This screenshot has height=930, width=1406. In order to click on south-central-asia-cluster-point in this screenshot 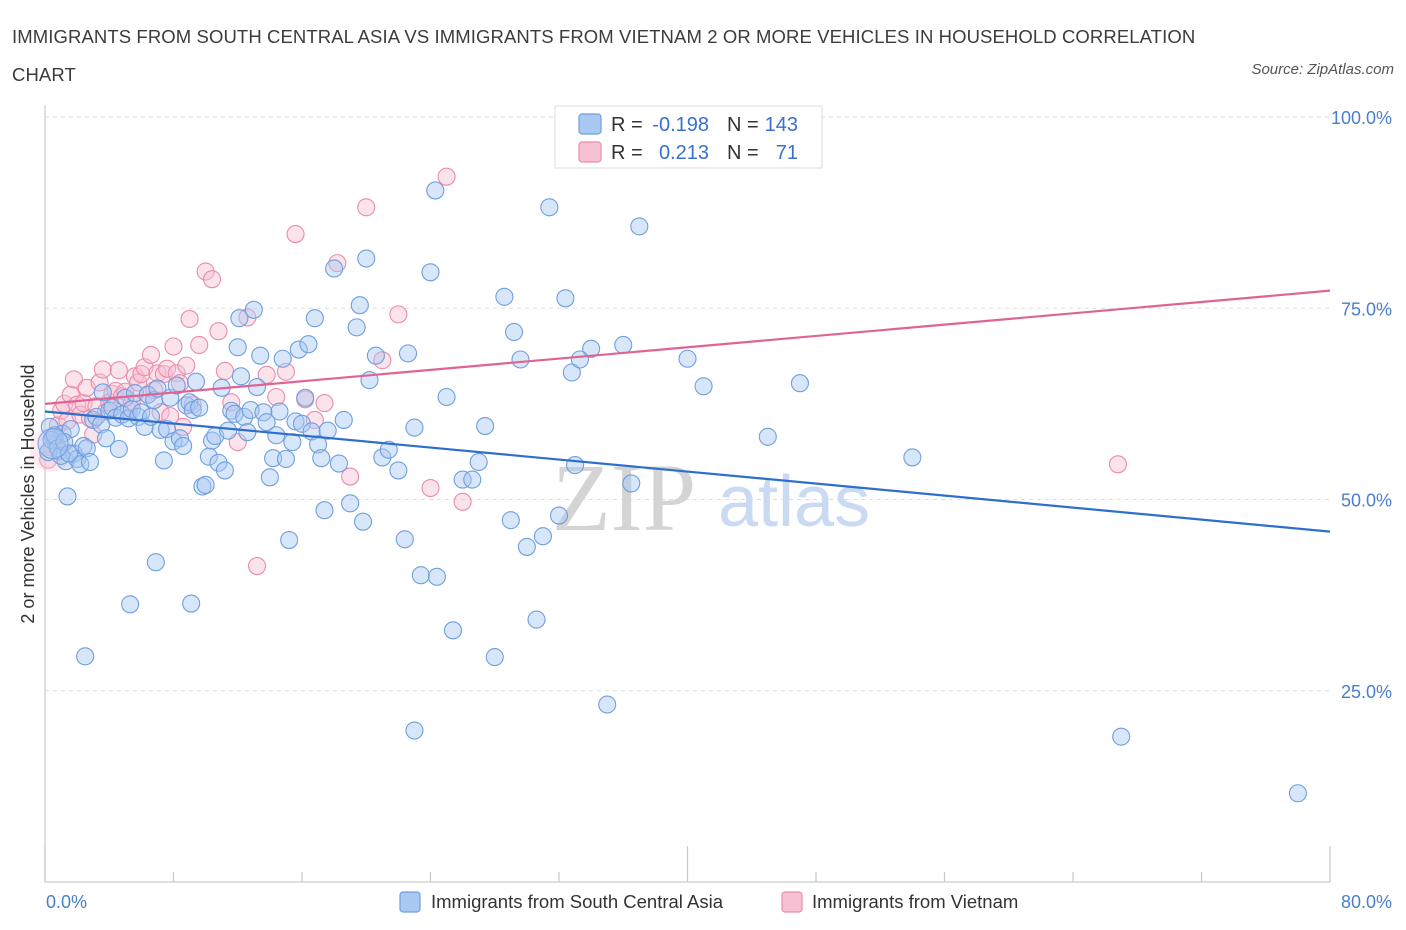, I will do `click(53, 444)`.